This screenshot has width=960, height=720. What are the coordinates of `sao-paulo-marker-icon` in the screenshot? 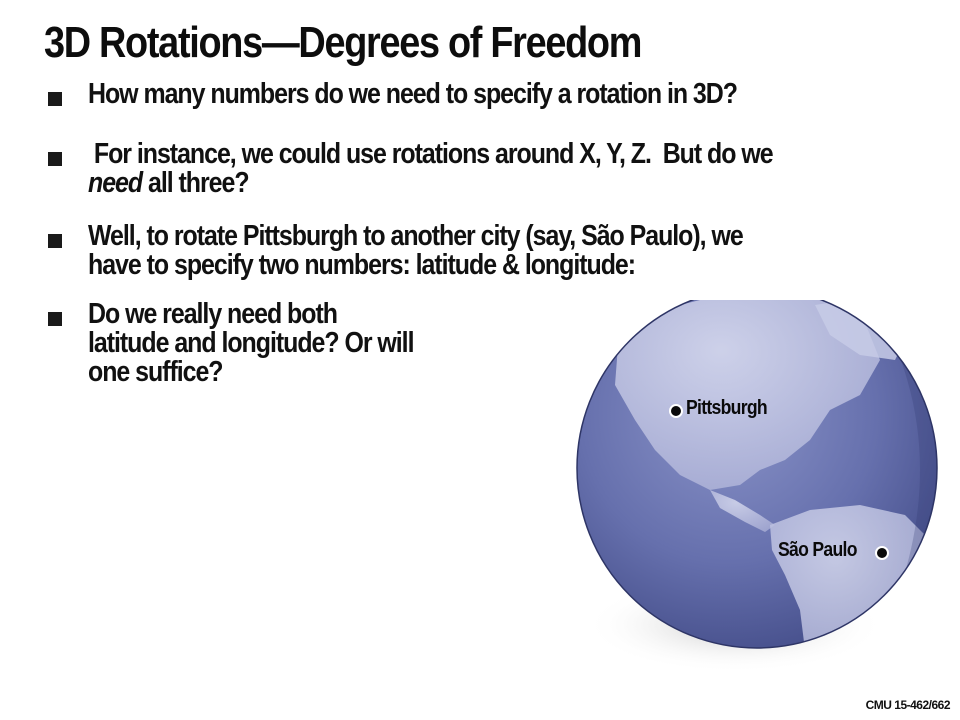 It's located at (882, 553).